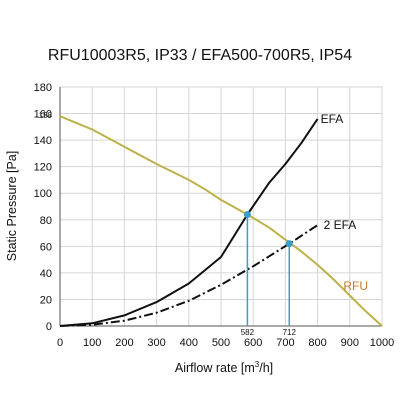  Describe the element at coordinates (382, 343) in the screenshot. I see `x-tick-label: 1000` at that location.